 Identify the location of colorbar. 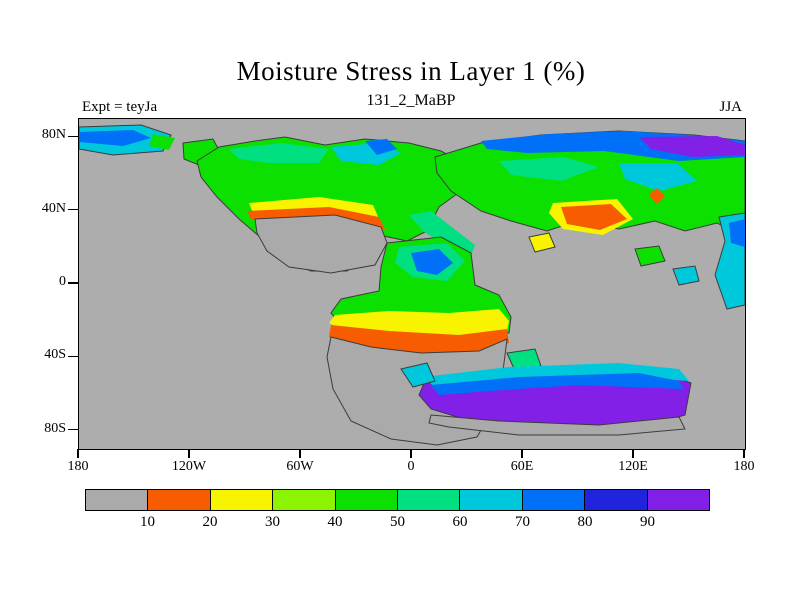
(397, 500).